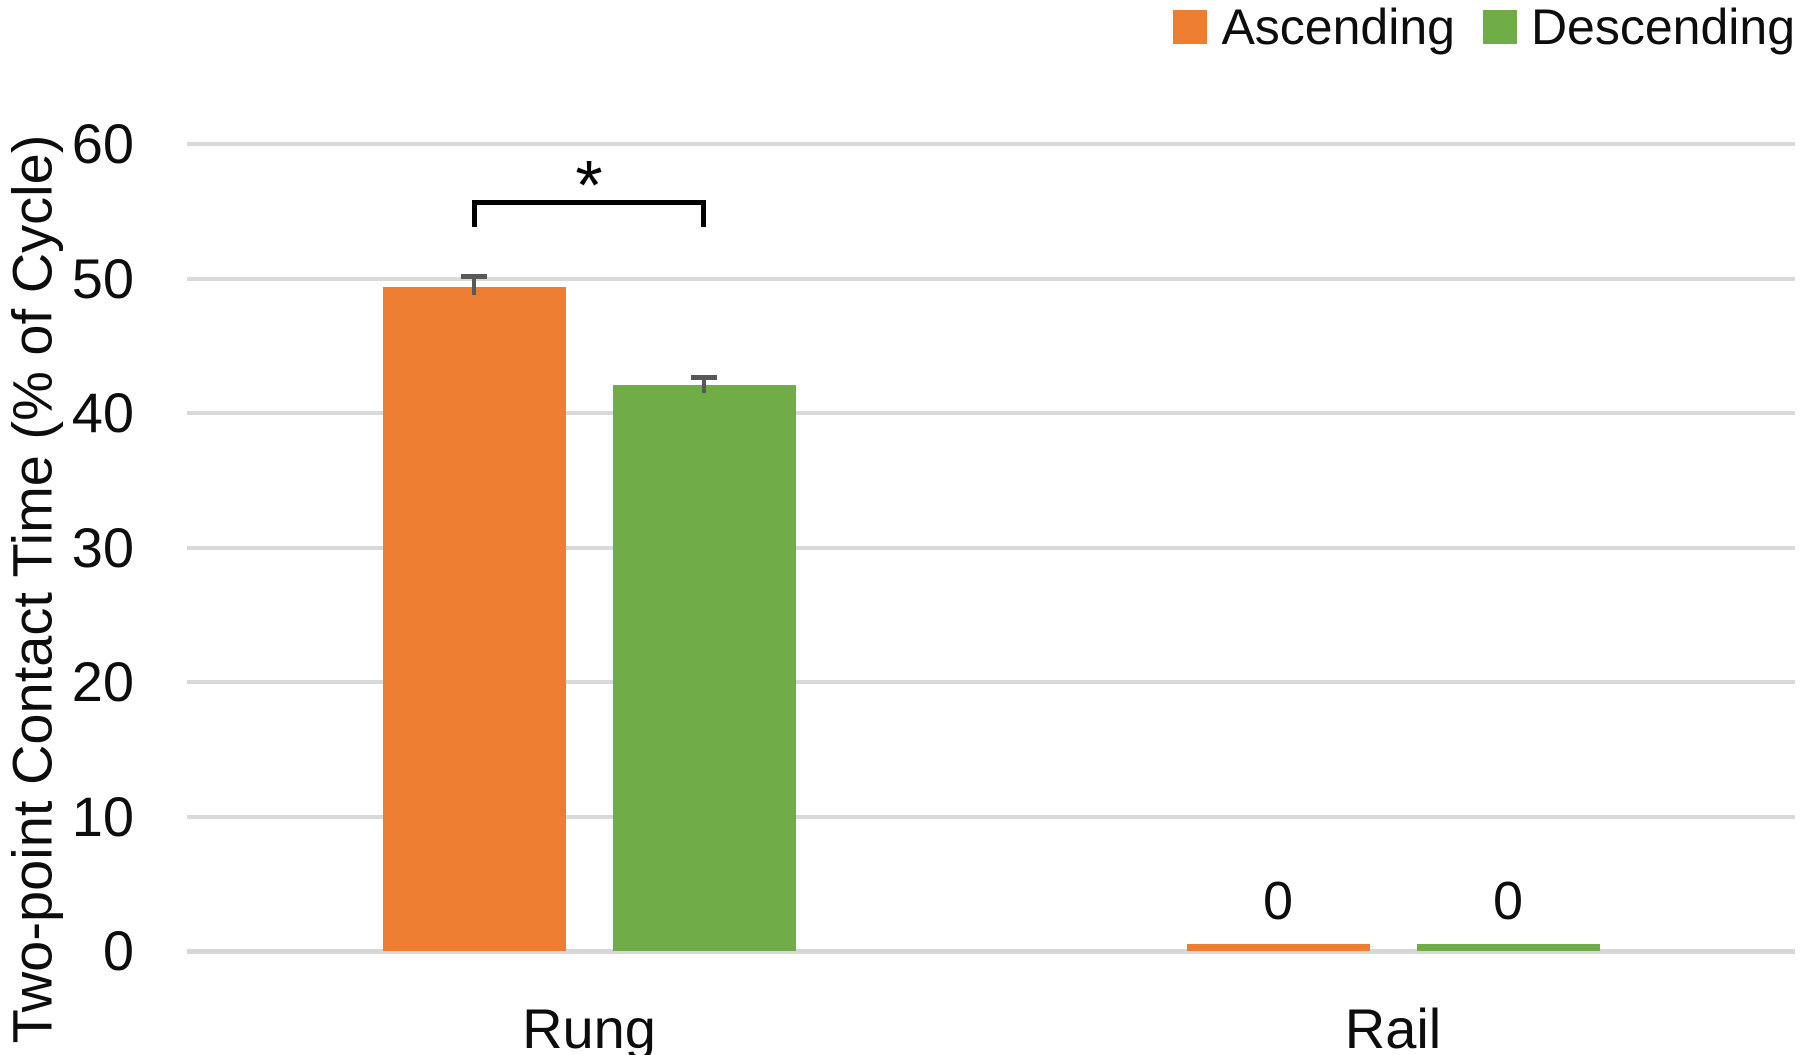 The image size is (1800, 1055). What do you see at coordinates (474, 285) in the screenshot?
I see `error-bar-stem-ascending` at bounding box center [474, 285].